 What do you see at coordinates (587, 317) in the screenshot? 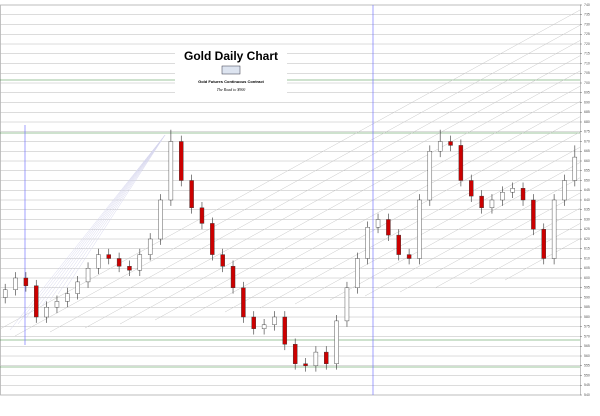
I see `y-tick-label: 580` at bounding box center [587, 317].